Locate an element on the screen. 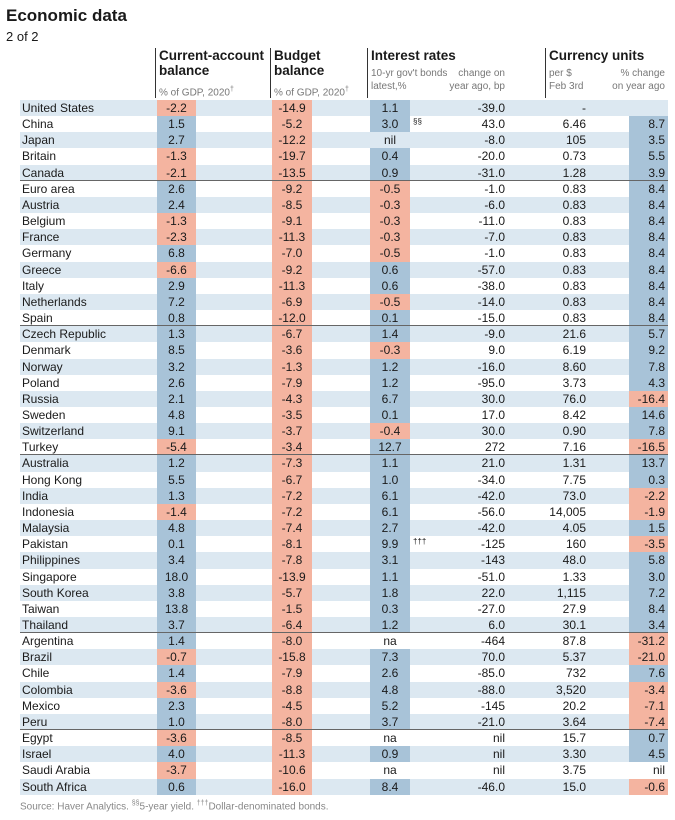  interest-latest-cell: 7.3 is located at coordinates (390, 657).